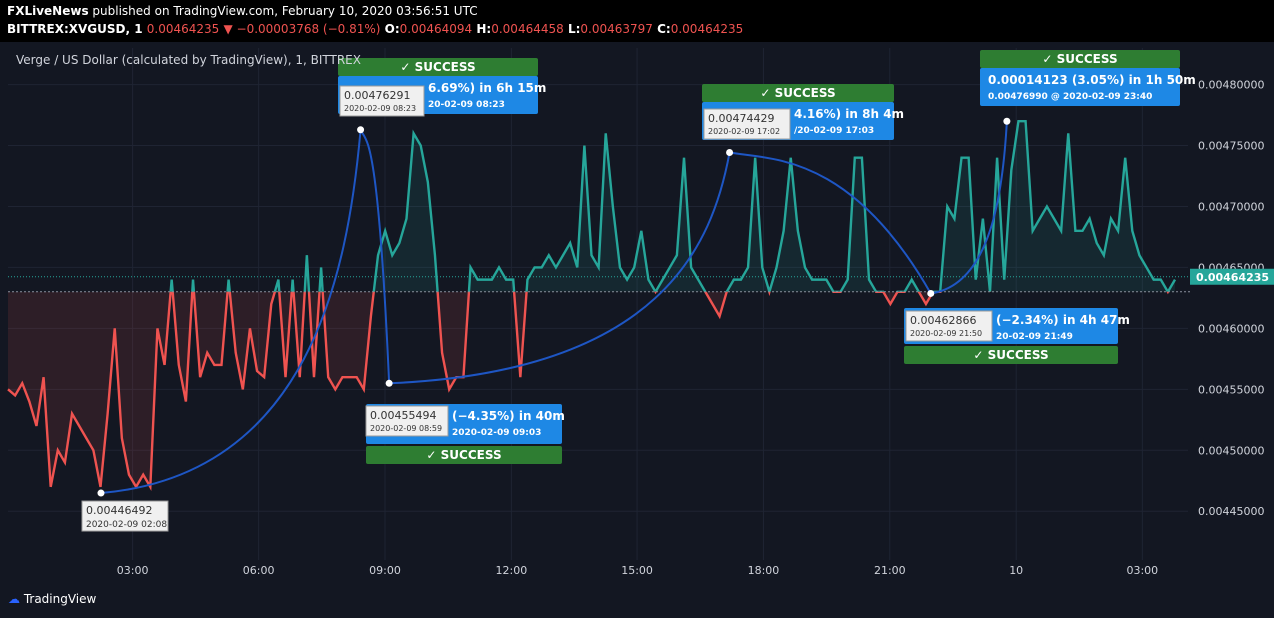 This screenshot has height=618, width=1274. I want to click on tradingview-brand: TradingView, so click(60, 599).